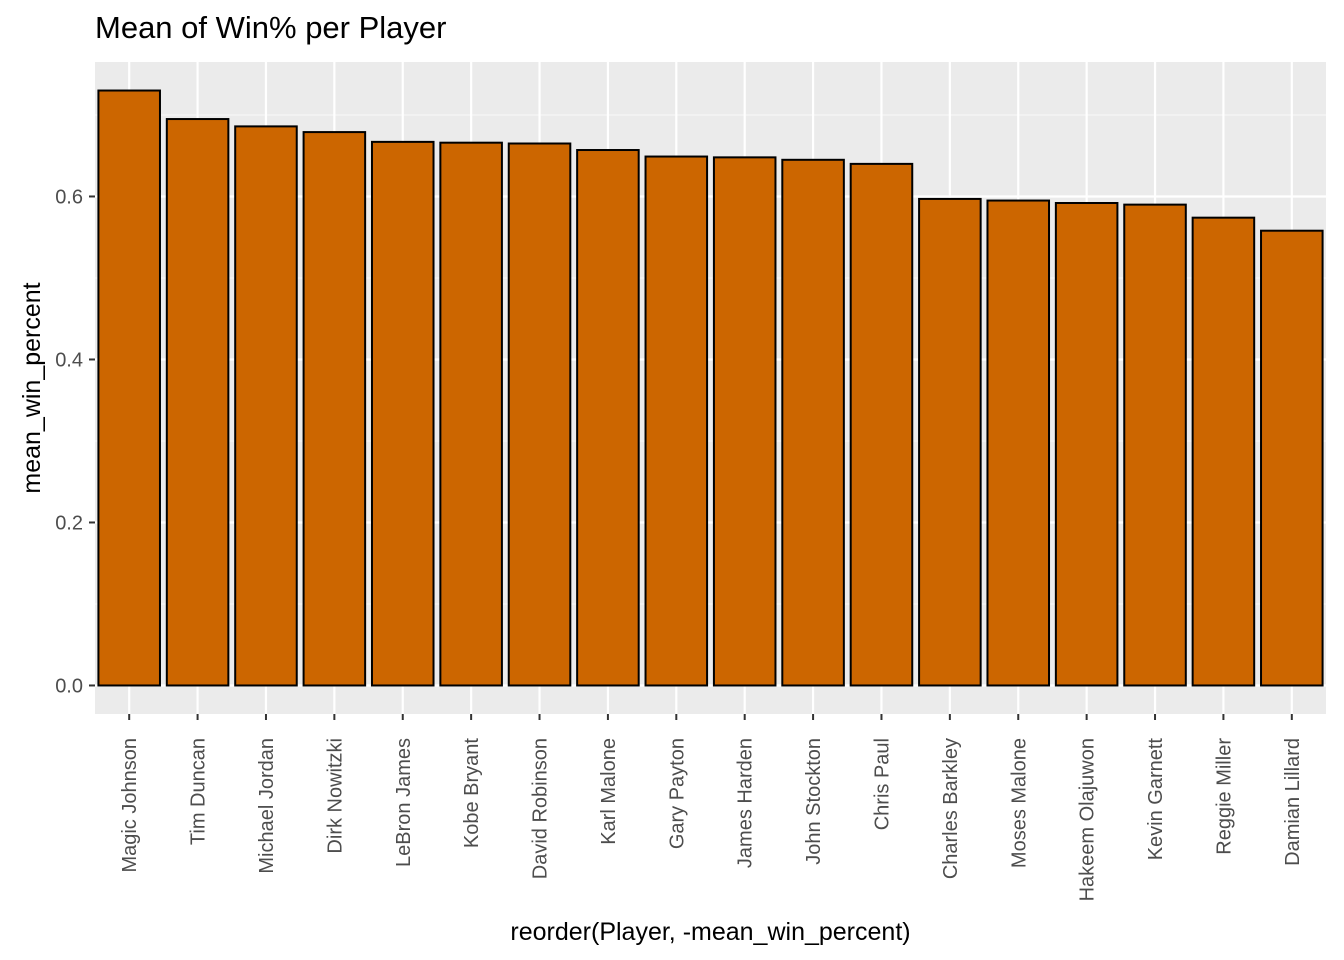 Image resolution: width=1344 pixels, height=960 pixels. What do you see at coordinates (266, 406) in the screenshot?
I see `bar-michael-jordan` at bounding box center [266, 406].